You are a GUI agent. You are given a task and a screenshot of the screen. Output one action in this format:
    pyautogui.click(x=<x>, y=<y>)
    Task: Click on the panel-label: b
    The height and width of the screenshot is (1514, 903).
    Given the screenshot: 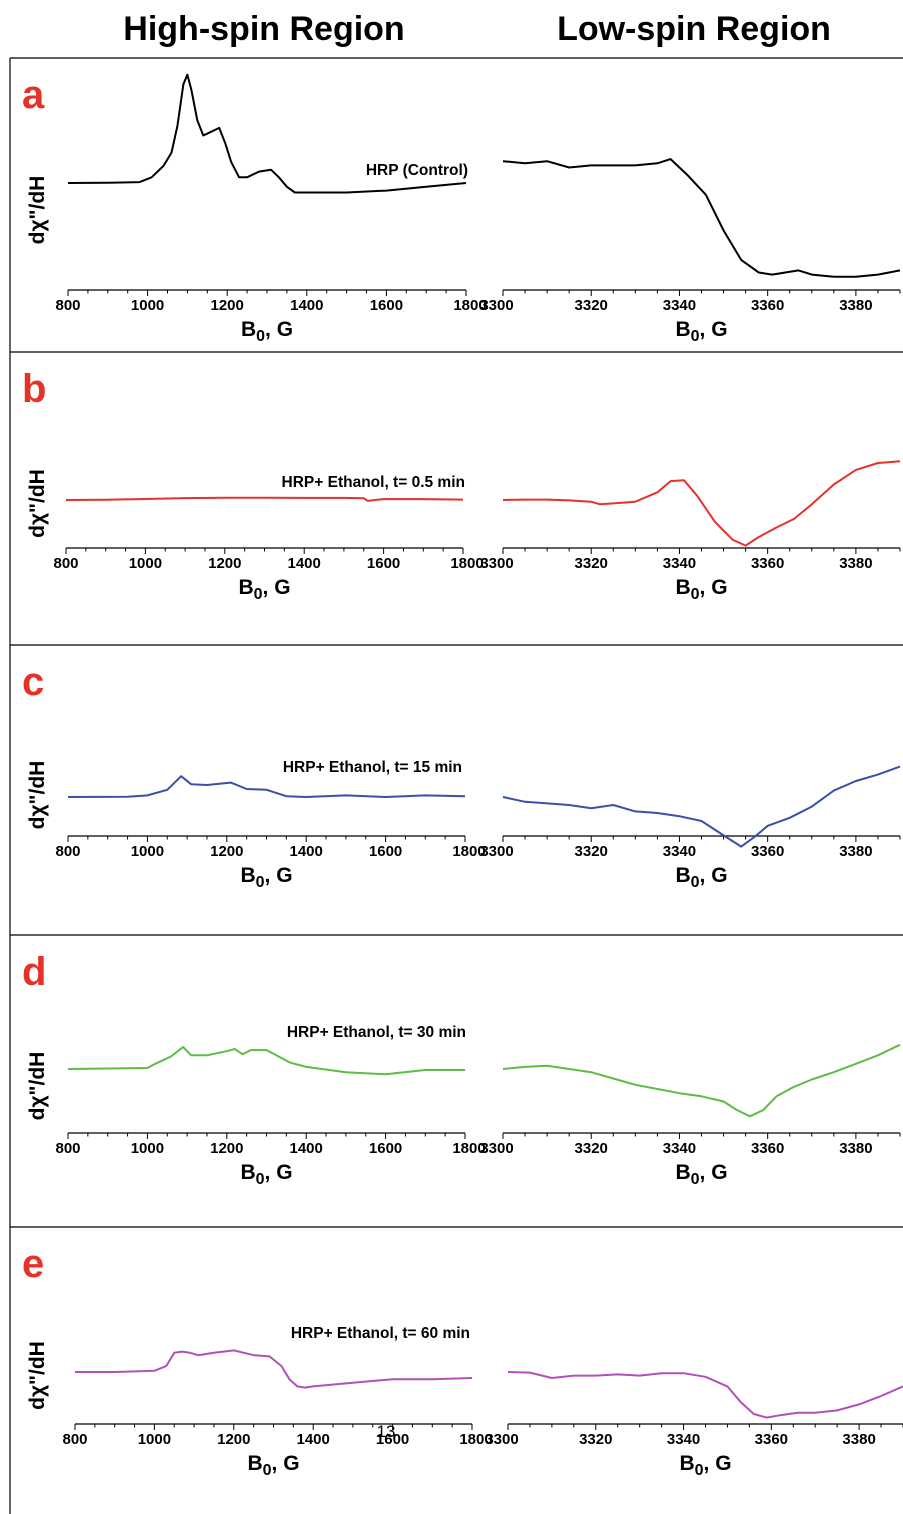 What is the action you would take?
    pyautogui.click(x=34, y=389)
    